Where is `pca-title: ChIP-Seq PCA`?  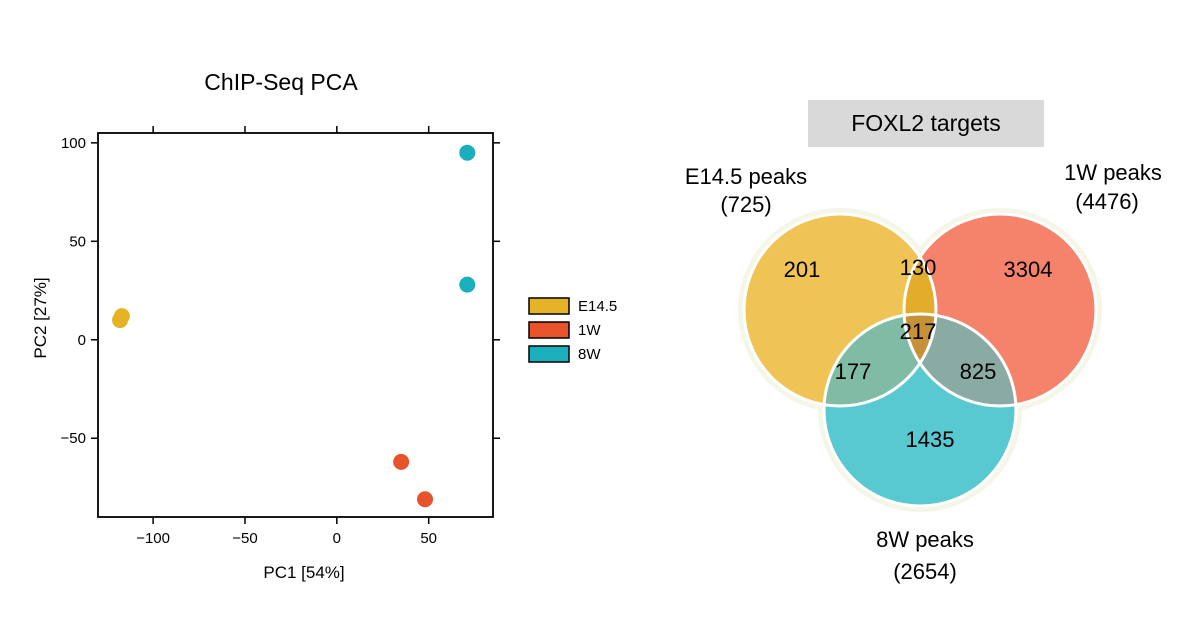
pca-title: ChIP-Seq PCA is located at coordinates (281, 82).